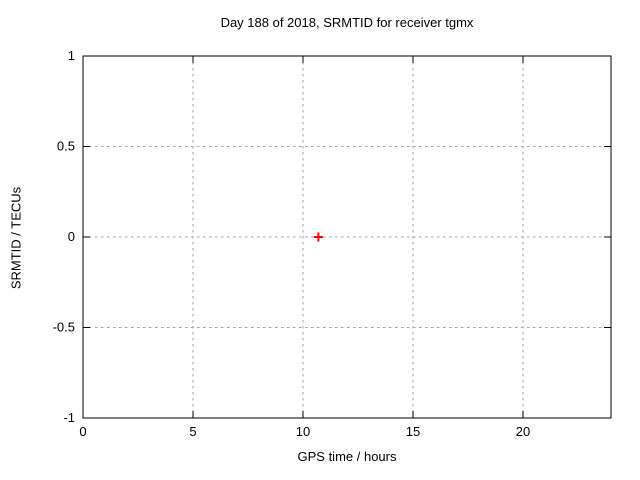  What do you see at coordinates (303, 431) in the screenshot?
I see `x-tick-label: 10` at bounding box center [303, 431].